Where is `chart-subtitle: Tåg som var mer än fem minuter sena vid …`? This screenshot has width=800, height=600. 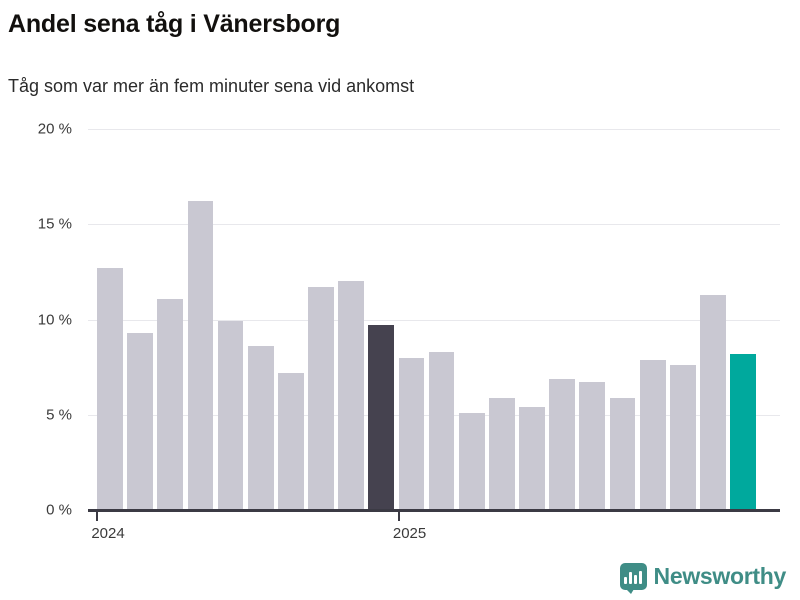 chart-subtitle: Tåg som var mer än fem minuter sena vid … is located at coordinates (211, 86).